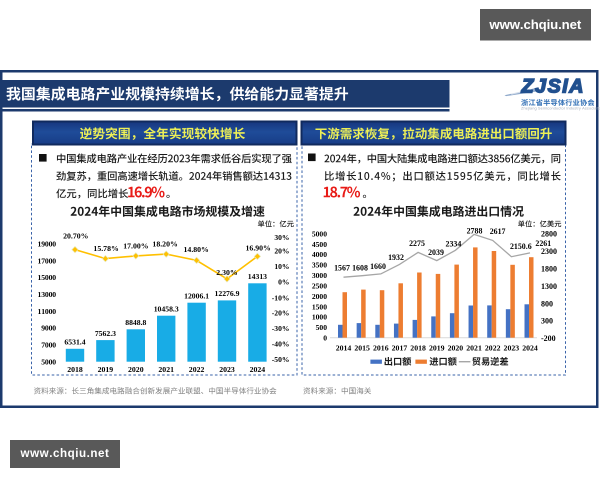 The width and height of the screenshot is (600, 480). I want to click on svg-text: 1500, so click(319, 306).